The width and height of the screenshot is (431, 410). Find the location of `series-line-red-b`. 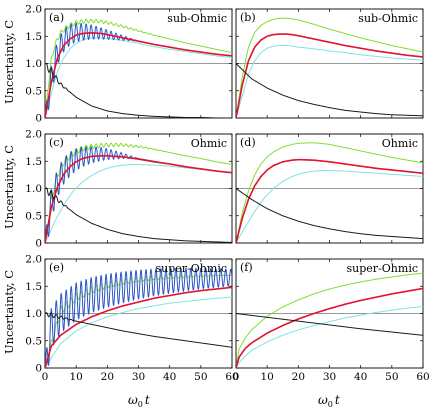

series-line-red-b is located at coordinates (329, 75).